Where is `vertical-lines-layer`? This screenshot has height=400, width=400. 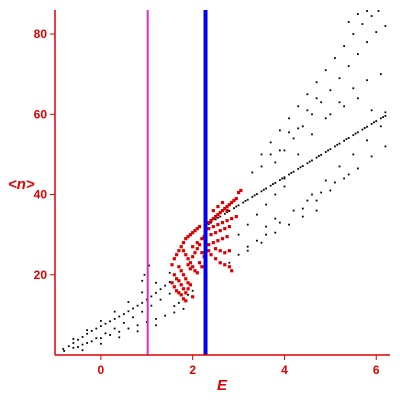
vertical-lines-layer is located at coordinates (177, 182).